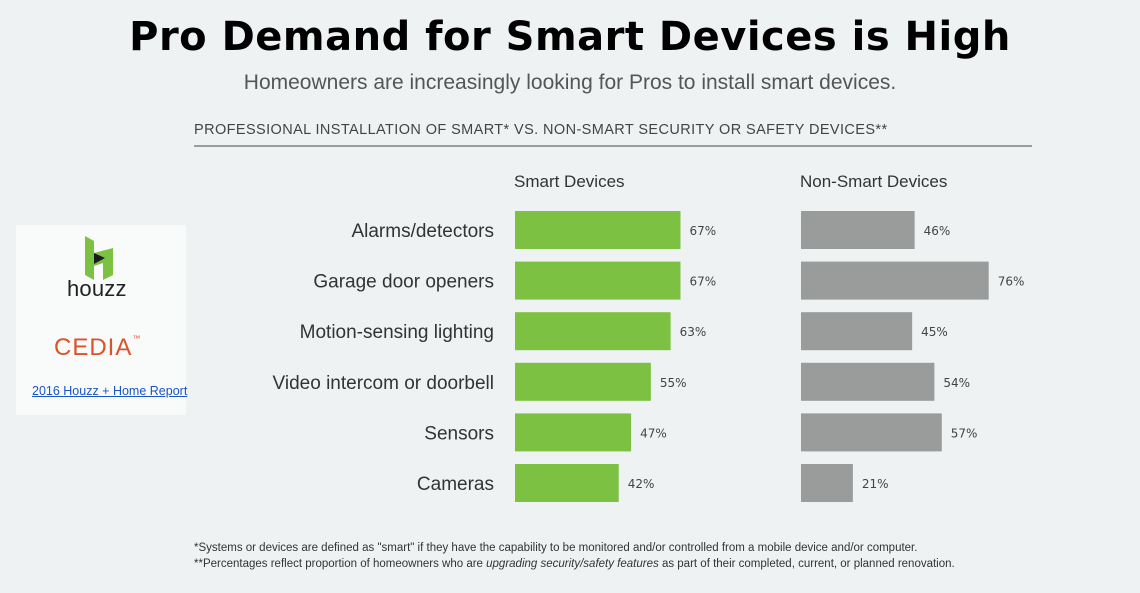  Describe the element at coordinates (422, 231) in the screenshot. I see `category-label: Alarms/detectors` at that location.